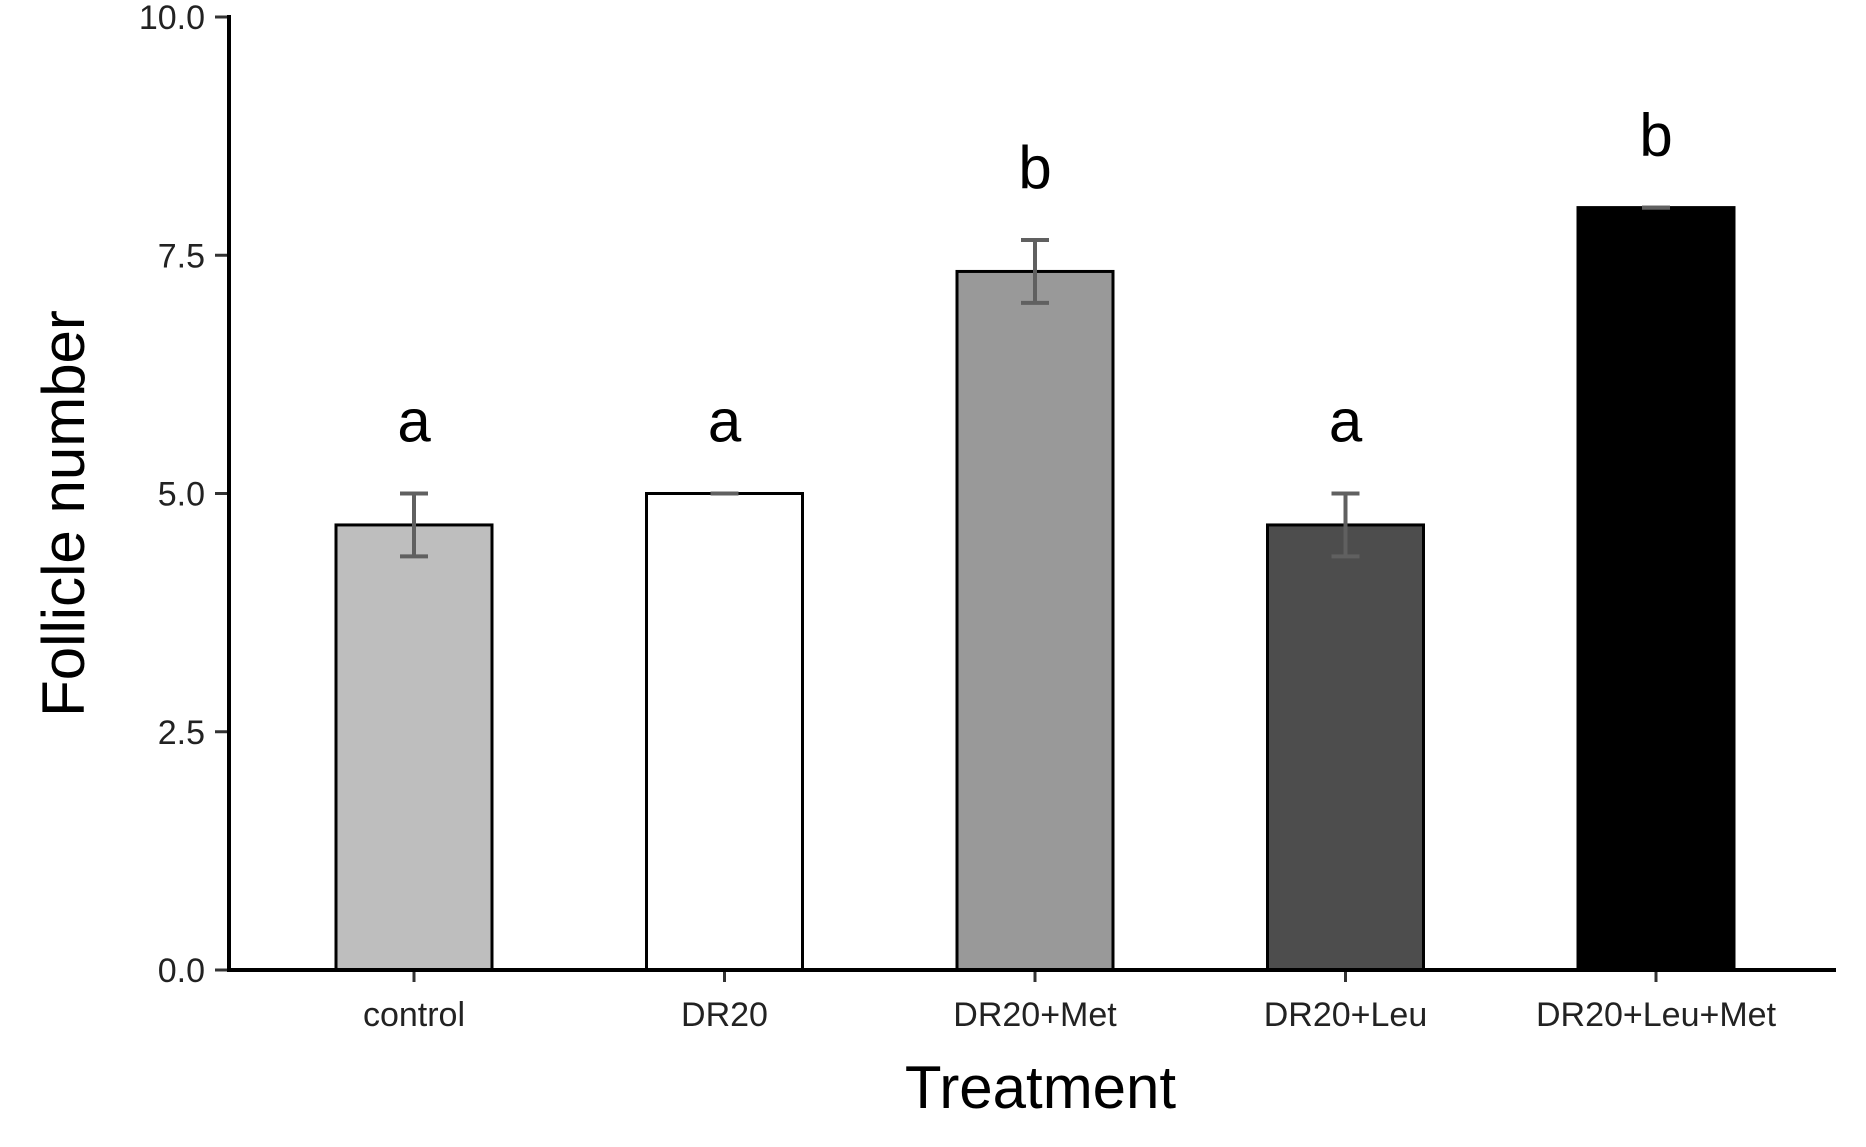  I want to click on y-axis-ticks: 0.0 2.5 5.0 7.5 10.0, so click(184, 495).